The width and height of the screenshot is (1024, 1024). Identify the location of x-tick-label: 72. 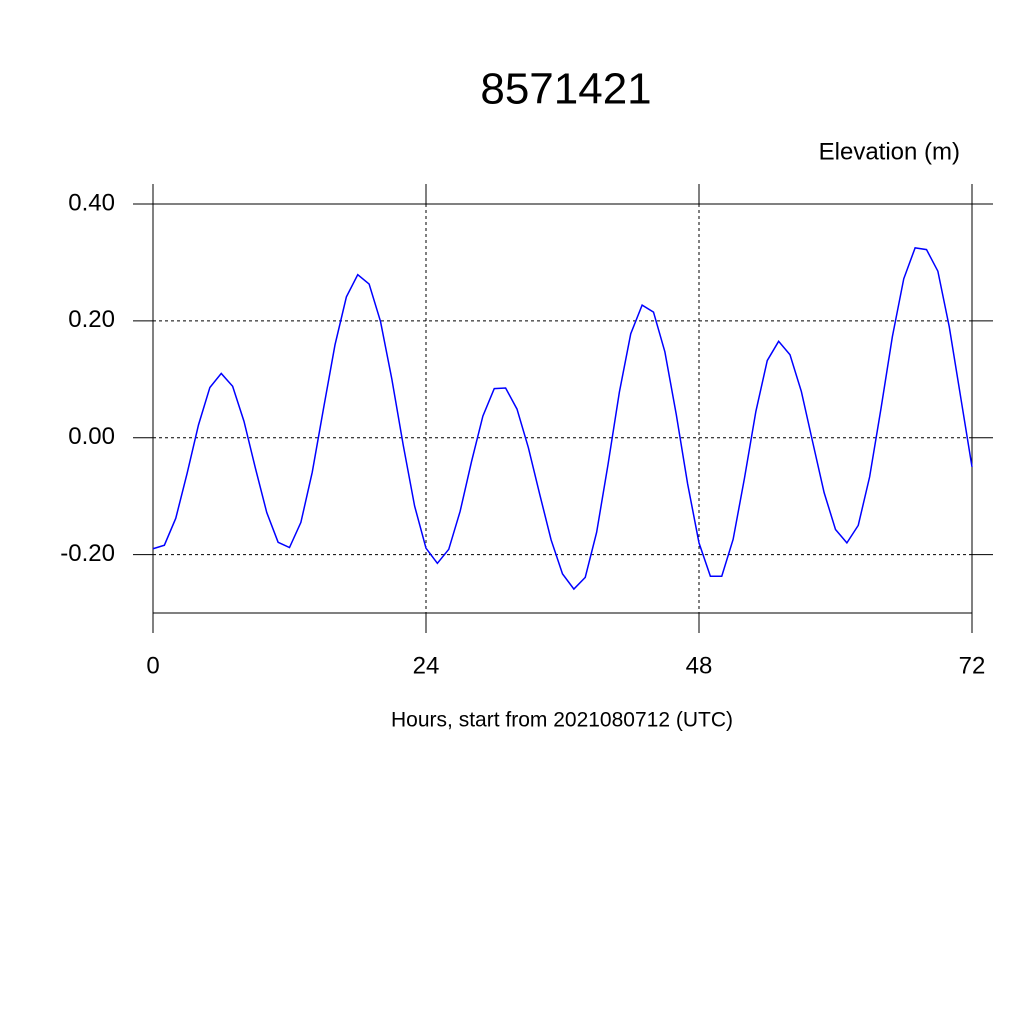
(972, 665).